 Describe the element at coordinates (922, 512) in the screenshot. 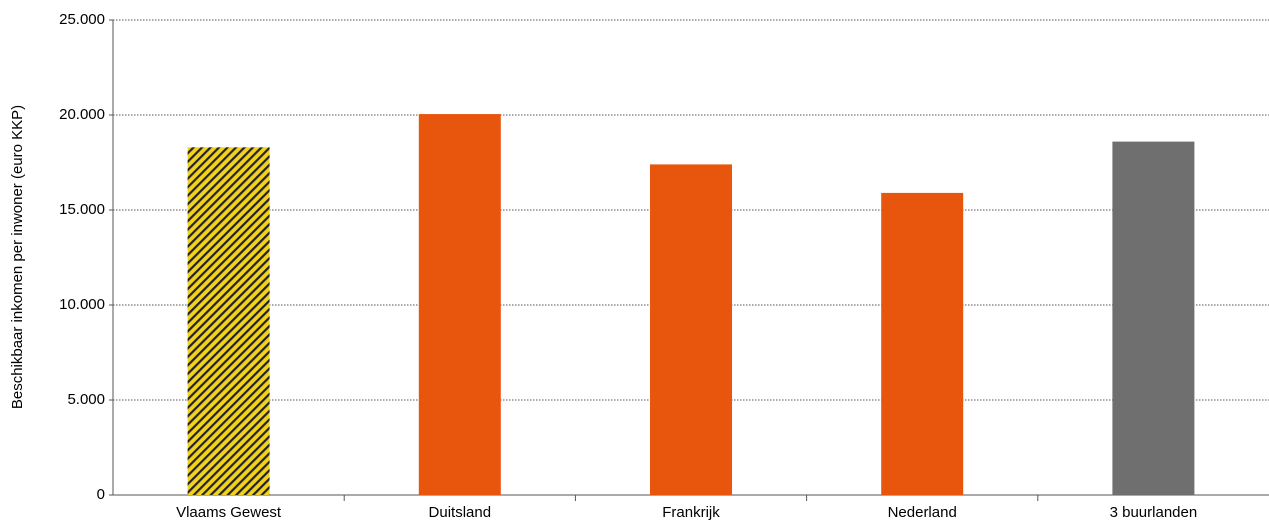

I see `x-tick-label: Nederland` at that location.